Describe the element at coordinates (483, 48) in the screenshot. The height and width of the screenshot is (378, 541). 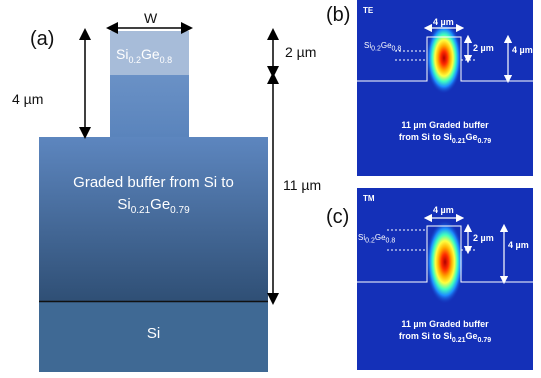
I see `te-h2-label: 2 µm` at that location.